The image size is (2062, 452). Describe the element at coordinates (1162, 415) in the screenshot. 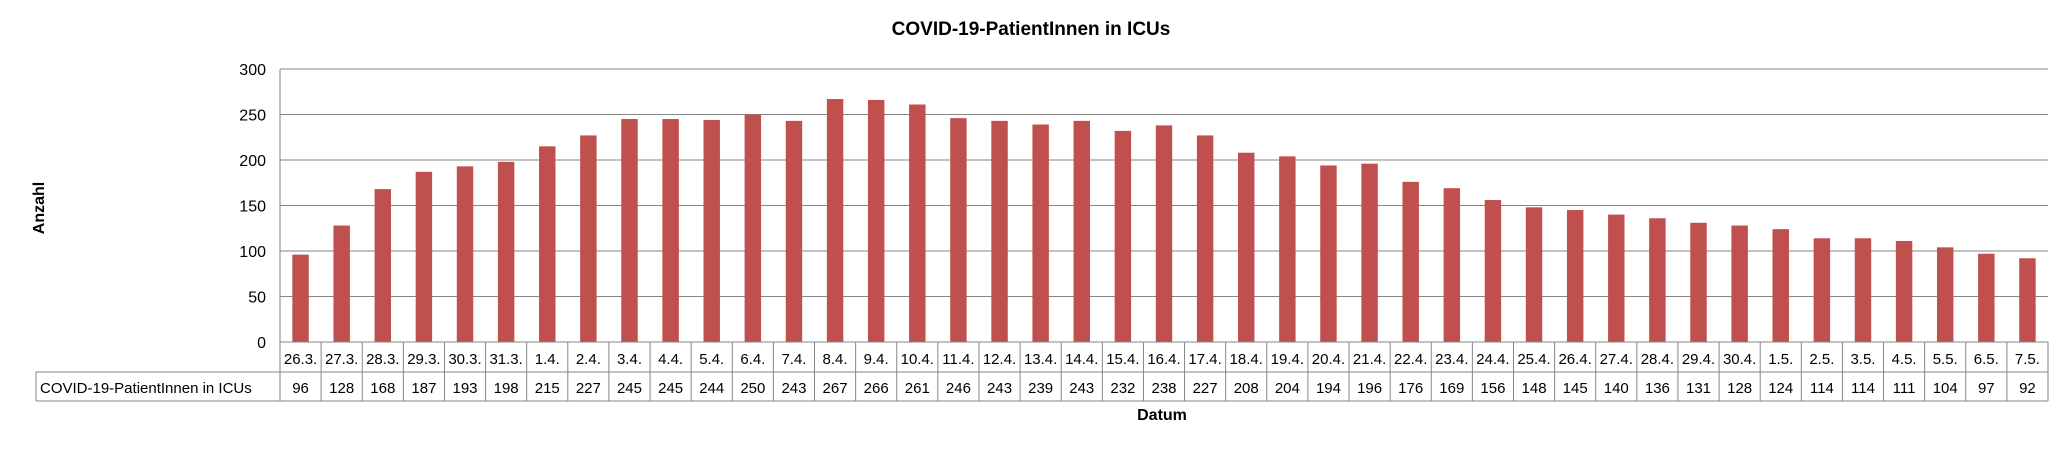

I see `x-axis-title: Datum` at that location.